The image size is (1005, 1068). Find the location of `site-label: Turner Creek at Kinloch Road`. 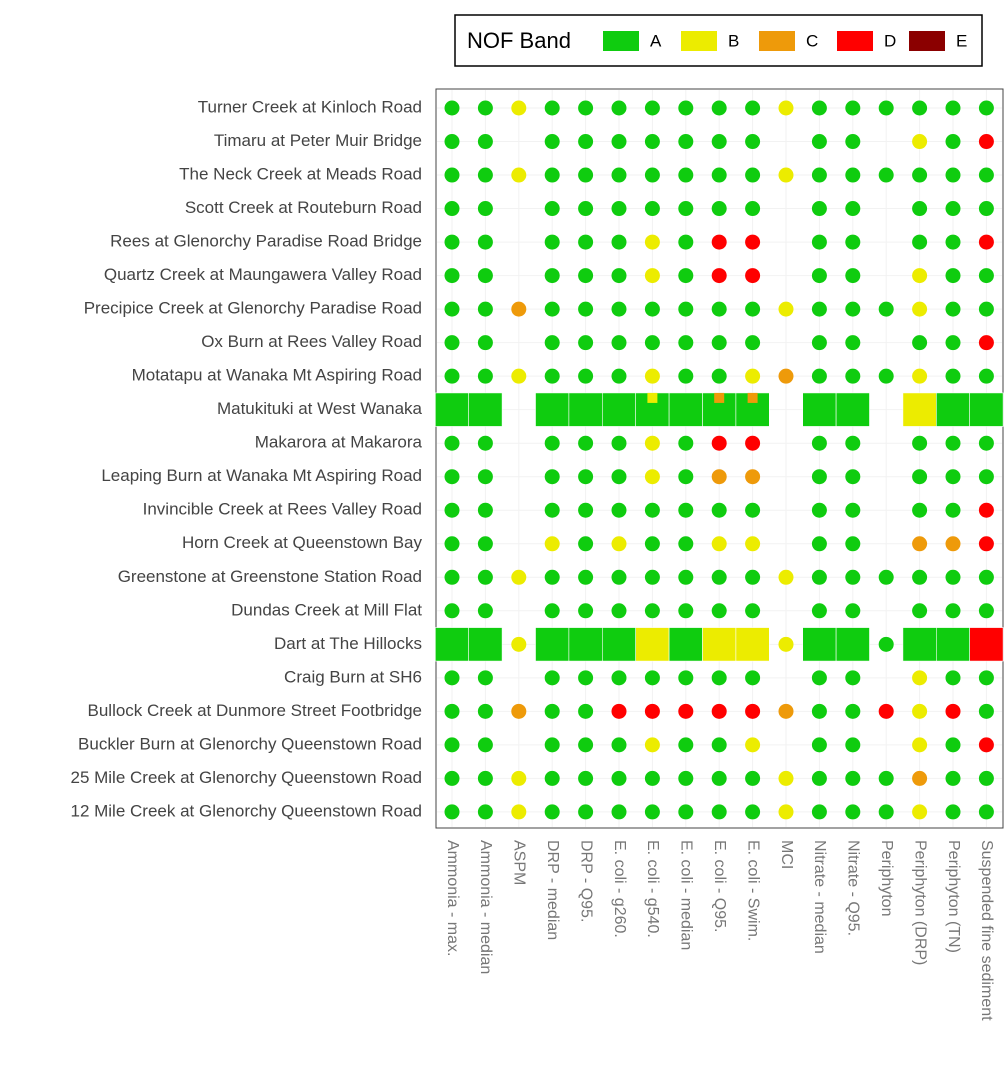

site-label: Turner Creek at Kinloch Road is located at coordinates (310, 106).